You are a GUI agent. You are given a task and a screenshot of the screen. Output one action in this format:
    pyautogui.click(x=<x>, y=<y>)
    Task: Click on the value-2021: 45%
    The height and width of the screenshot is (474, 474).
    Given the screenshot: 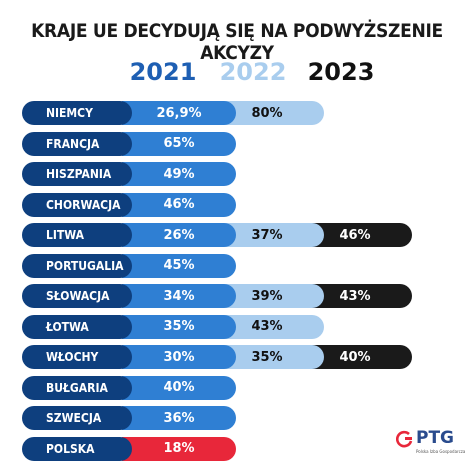 What is the action you would take?
    pyautogui.click(x=179, y=265)
    